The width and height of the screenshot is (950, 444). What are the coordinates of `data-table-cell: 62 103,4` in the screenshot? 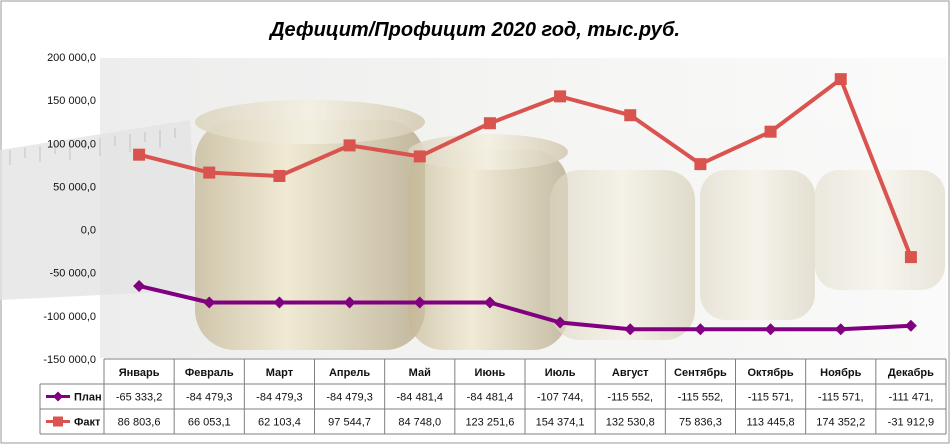 It's located at (279, 423).